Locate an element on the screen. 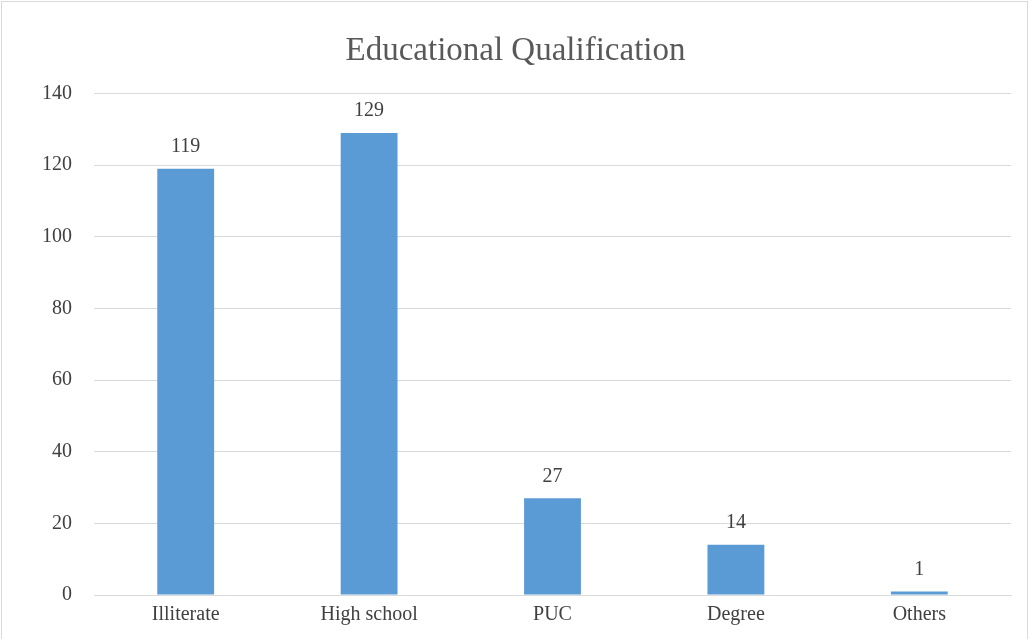 The height and width of the screenshot is (639, 1031). y-tick-label: 20 is located at coordinates (62, 521).